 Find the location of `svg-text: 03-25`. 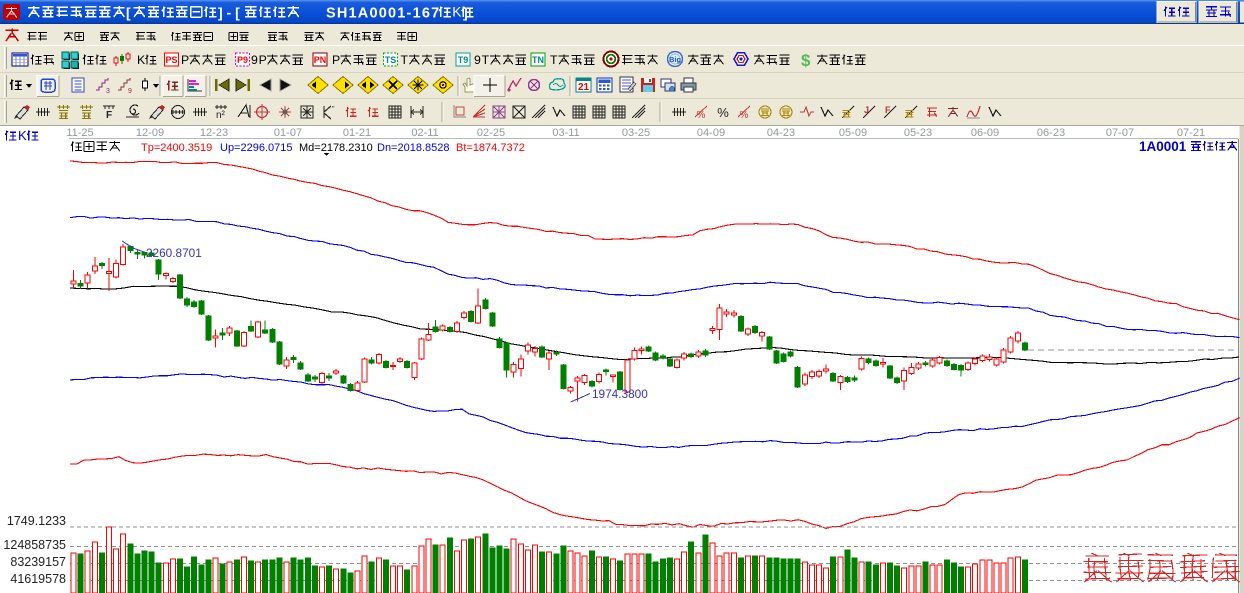

svg-text: 03-25 is located at coordinates (636, 133).